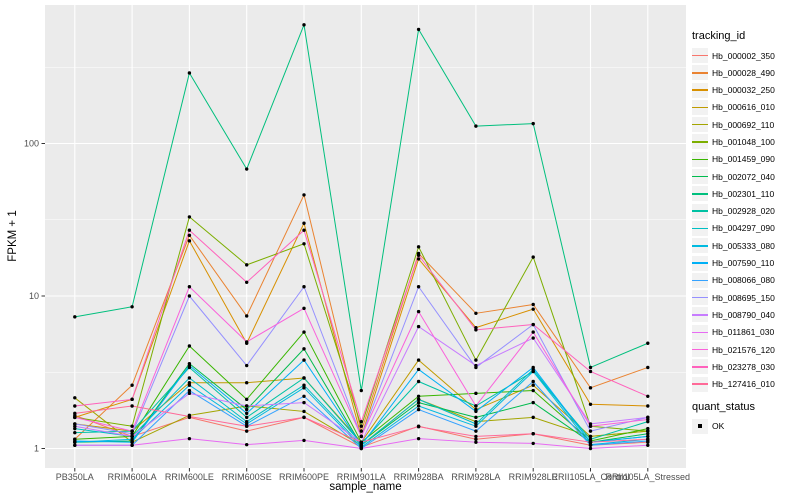 This screenshot has width=800, height=500. Describe the element at coordinates (590, 477) in the screenshot. I see `x-tick-label: RRII105LA_Control` at that location.